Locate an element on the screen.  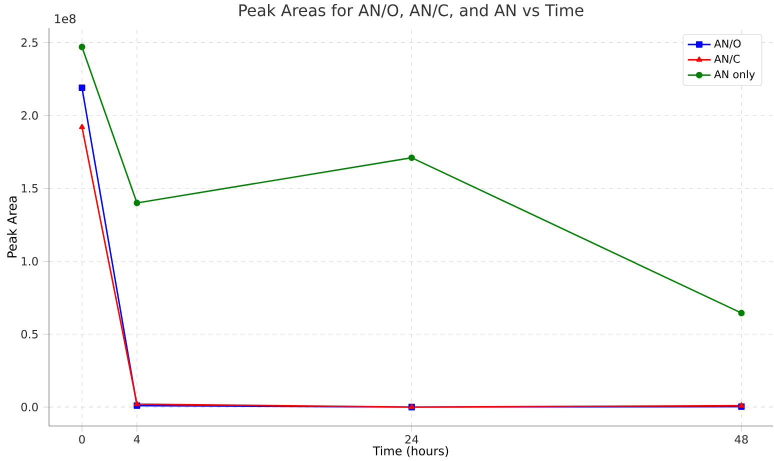
y-tick-label: 0.0 is located at coordinates (29, 407).